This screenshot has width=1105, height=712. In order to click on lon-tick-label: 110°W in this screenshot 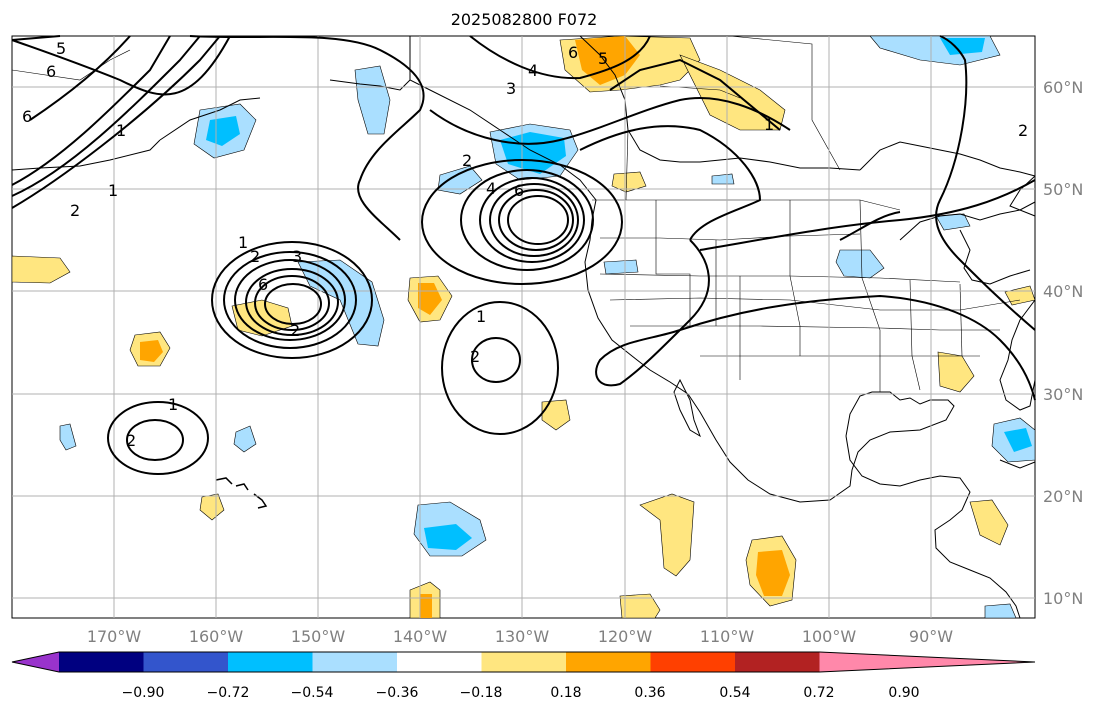, I will do `click(727, 636)`.